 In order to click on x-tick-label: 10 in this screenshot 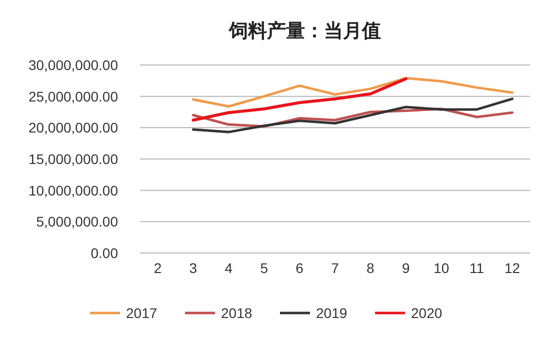, I will do `click(442, 268)`.